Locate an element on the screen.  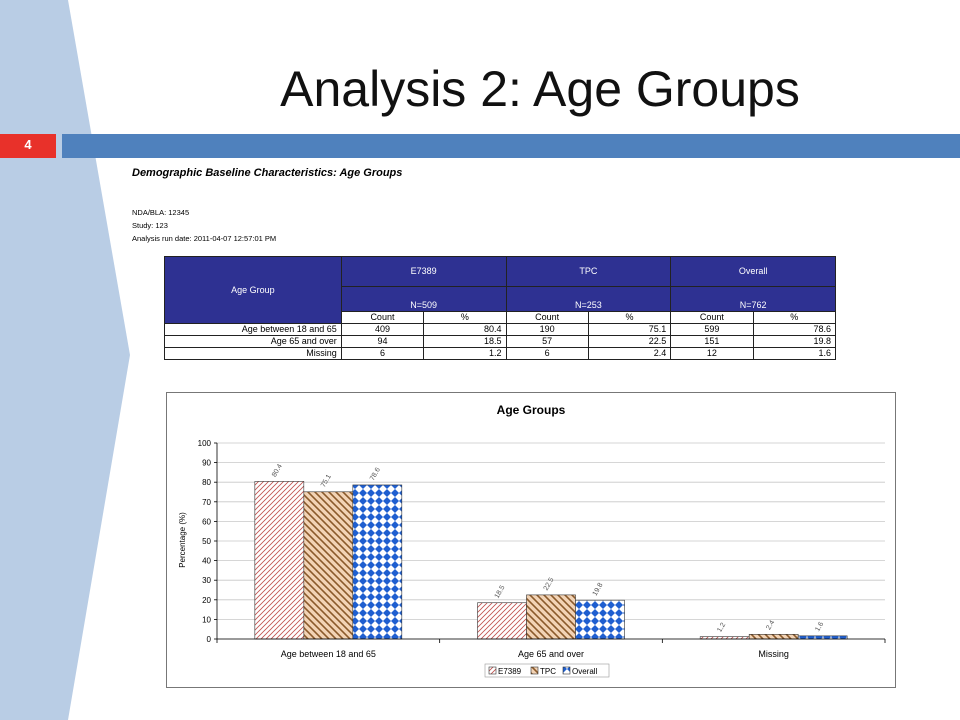
x-category-label: Age 65 and over is located at coordinates (551, 654).